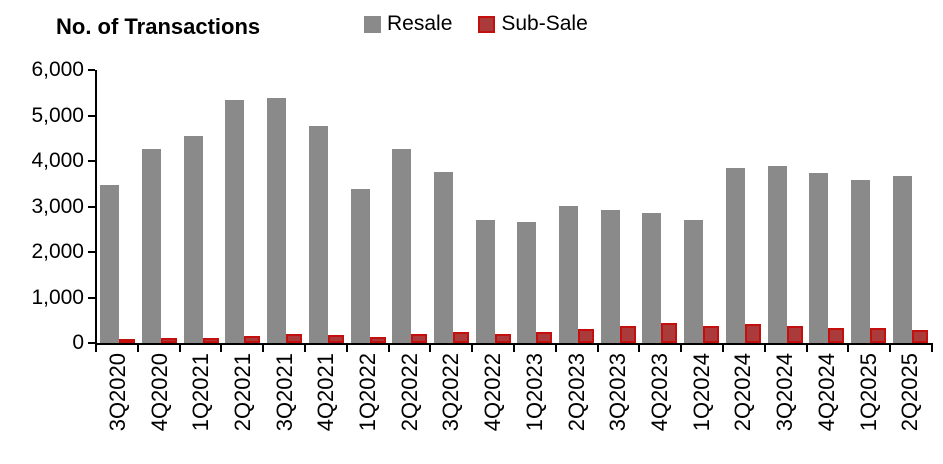 The height and width of the screenshot is (464, 943). What do you see at coordinates (284, 392) in the screenshot?
I see `x-tick-label: 3Q2021` at bounding box center [284, 392].